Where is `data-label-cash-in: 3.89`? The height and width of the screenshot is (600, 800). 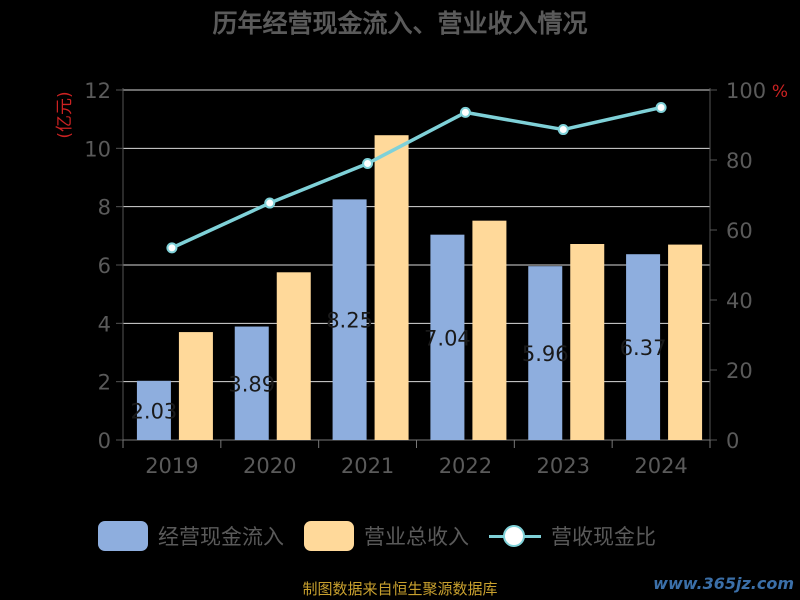
data-label-cash-in: 3.89 is located at coordinates (251, 384).